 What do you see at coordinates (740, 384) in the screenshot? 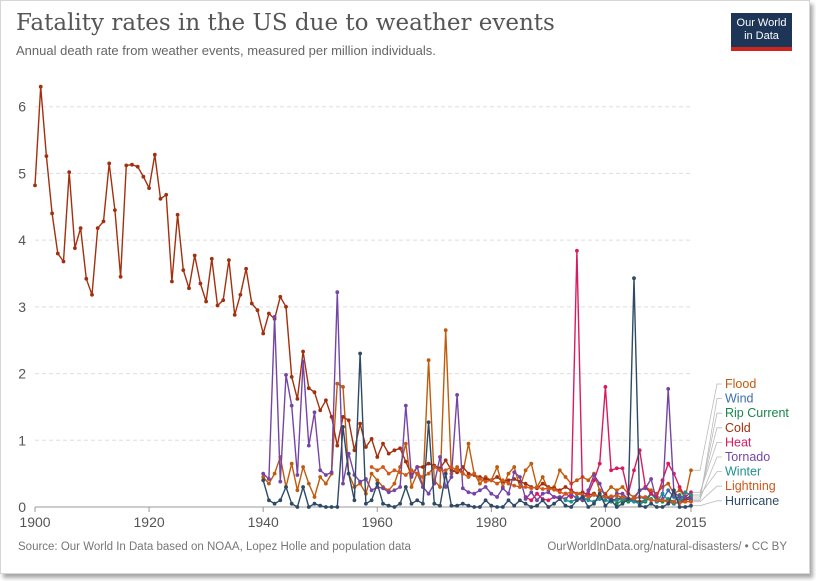
I see `legend-label-flood: Flood` at bounding box center [740, 384].